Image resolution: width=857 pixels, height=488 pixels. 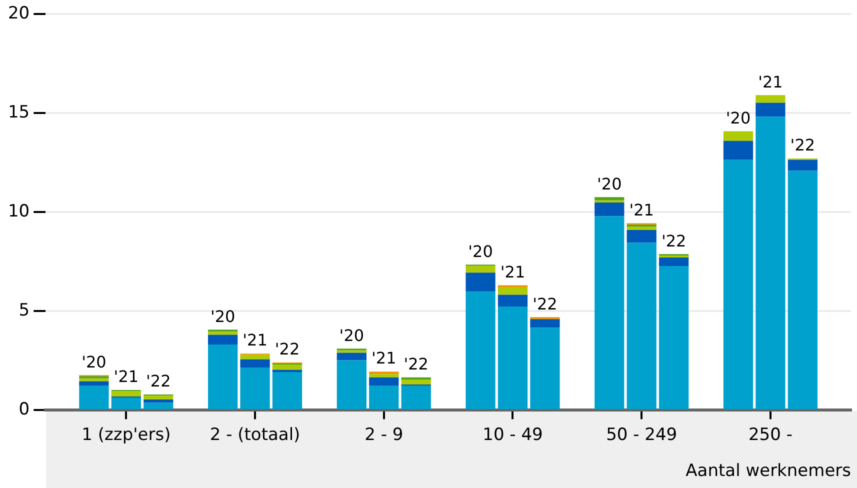 What do you see at coordinates (126, 434) in the screenshot?
I see `x-tick-label: 1 (zzp'ers)` at bounding box center [126, 434].